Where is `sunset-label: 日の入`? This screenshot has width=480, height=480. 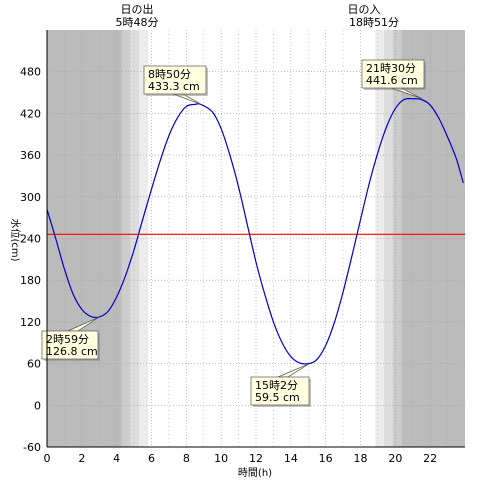
sunset-label: 日の入 is located at coordinates (364, 9).